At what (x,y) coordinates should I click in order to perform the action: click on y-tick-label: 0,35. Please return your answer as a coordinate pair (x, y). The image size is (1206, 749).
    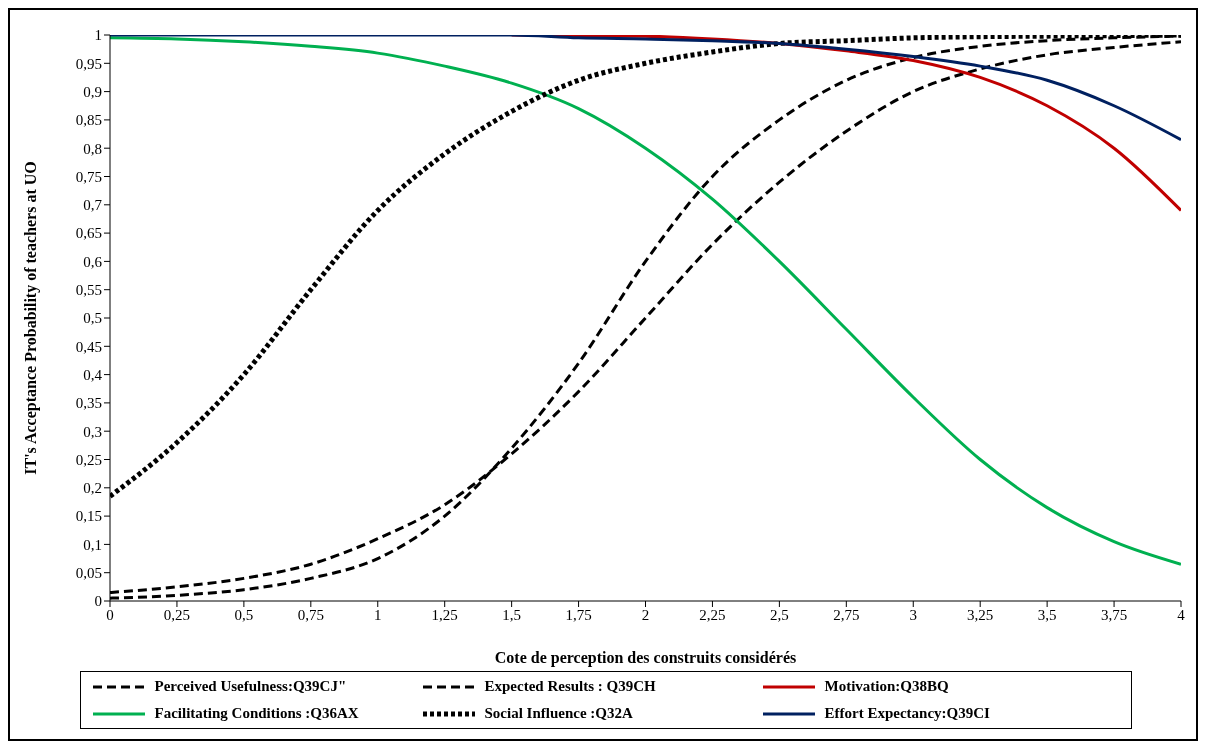
    Looking at the image, I should click on (88, 403).